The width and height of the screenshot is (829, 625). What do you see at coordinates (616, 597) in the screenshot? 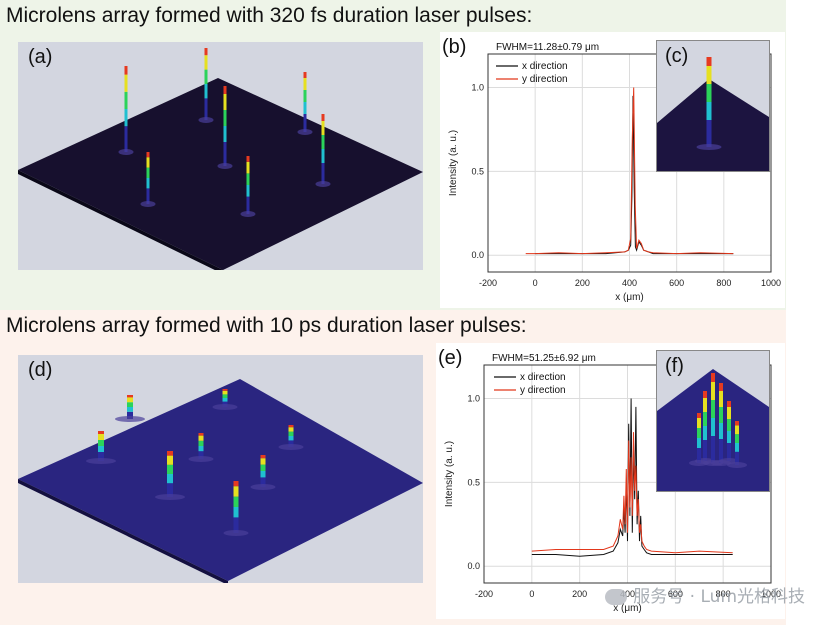
I see `wechat-icon` at bounding box center [616, 597].